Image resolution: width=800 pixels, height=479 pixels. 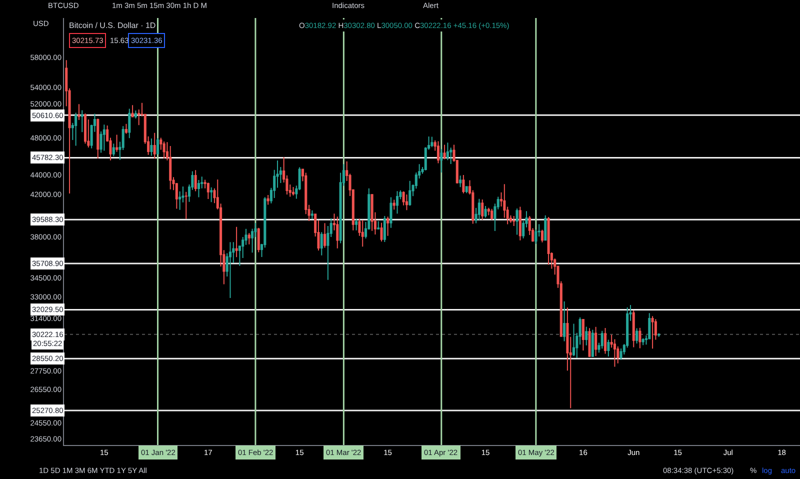 I want to click on chart-title: Bitcoin / U.S. Dollar · 1D, so click(x=112, y=25).